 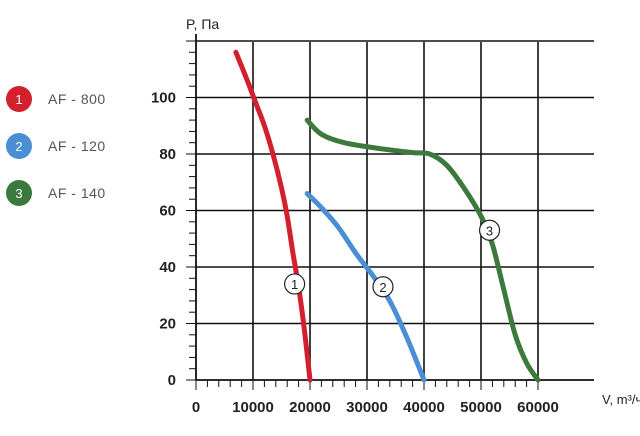 I want to click on legend-dot-2: 2, so click(x=19, y=146).